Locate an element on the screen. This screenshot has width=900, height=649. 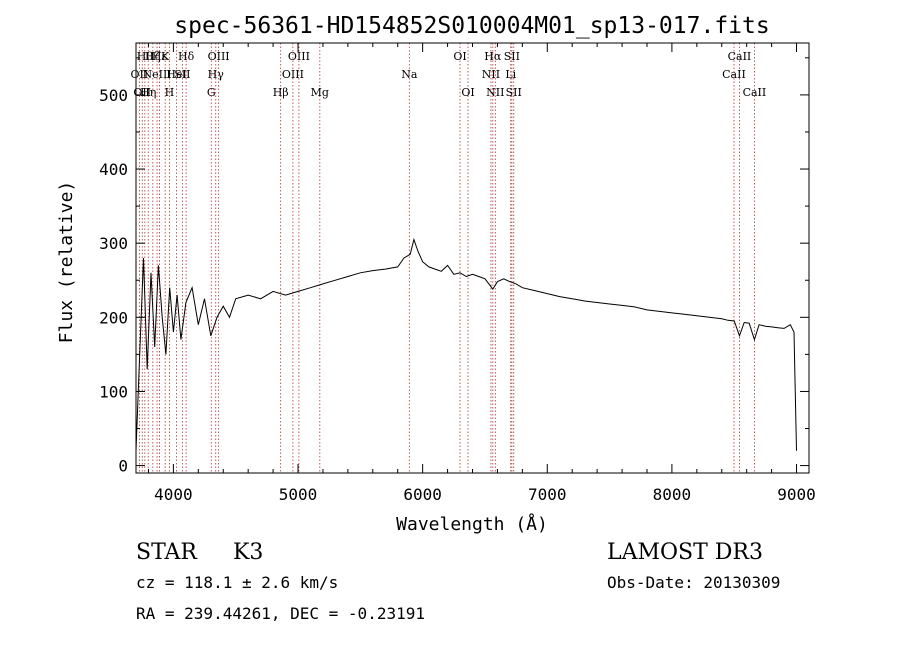
line-label: Hζ is located at coordinates (153, 56).